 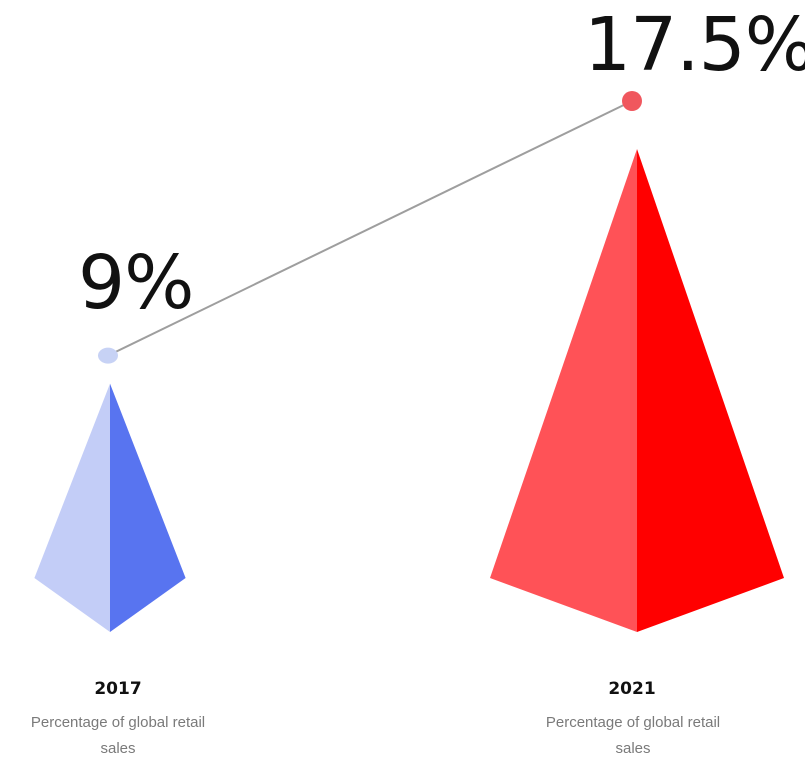 What do you see at coordinates (118, 722) in the screenshot?
I see `description-2017-line1: Percentage of global retail` at bounding box center [118, 722].